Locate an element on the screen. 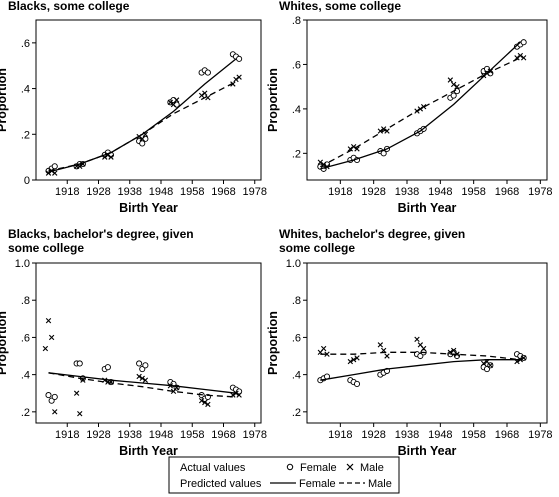 The width and height of the screenshot is (559, 497). legend-predicted-label: Predicted values is located at coordinates (221, 484).